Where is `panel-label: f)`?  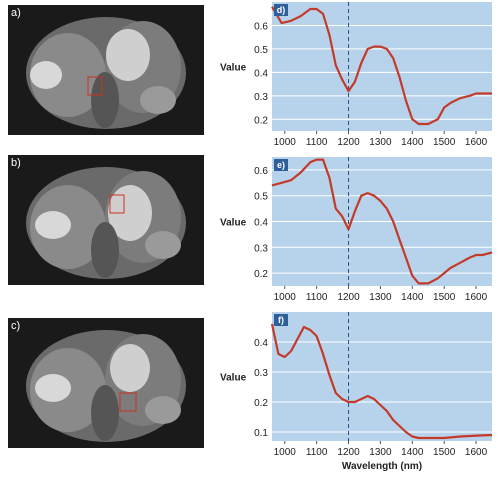
panel-label: f) is located at coordinates (281, 320).